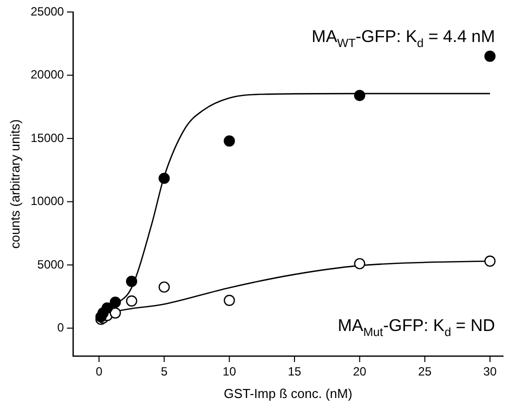 The image size is (517, 410). What do you see at coordinates (60, 327) in the screenshot?
I see `y-tick-label: 0` at bounding box center [60, 327].